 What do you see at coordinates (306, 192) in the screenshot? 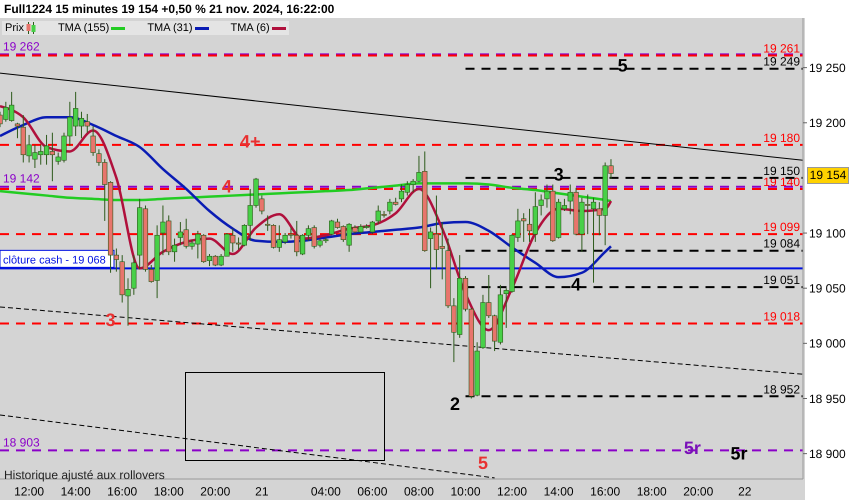
I see `line-series` at bounding box center [306, 192].